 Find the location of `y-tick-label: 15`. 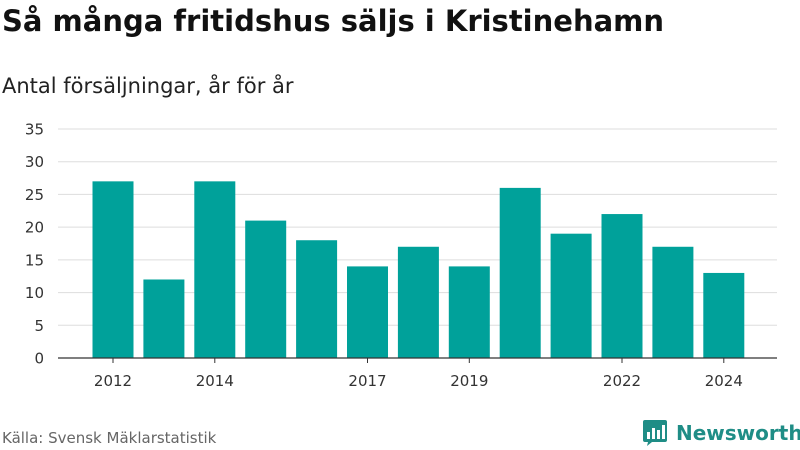

y-tick-label: 15 is located at coordinates (34, 260).